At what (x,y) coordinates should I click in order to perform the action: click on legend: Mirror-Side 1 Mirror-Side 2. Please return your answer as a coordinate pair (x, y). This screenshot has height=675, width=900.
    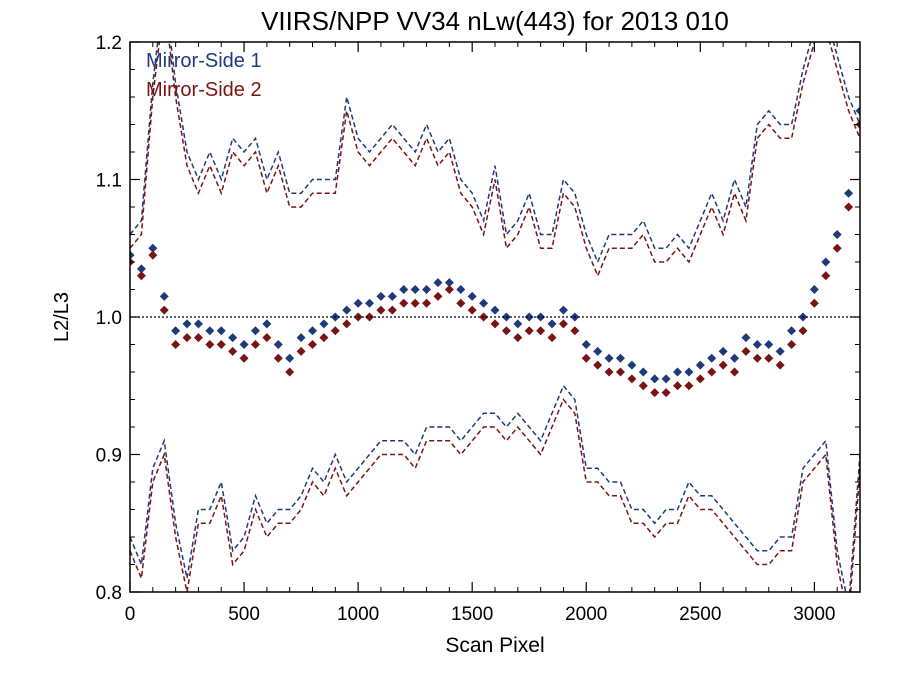
    Looking at the image, I should click on (204, 75).